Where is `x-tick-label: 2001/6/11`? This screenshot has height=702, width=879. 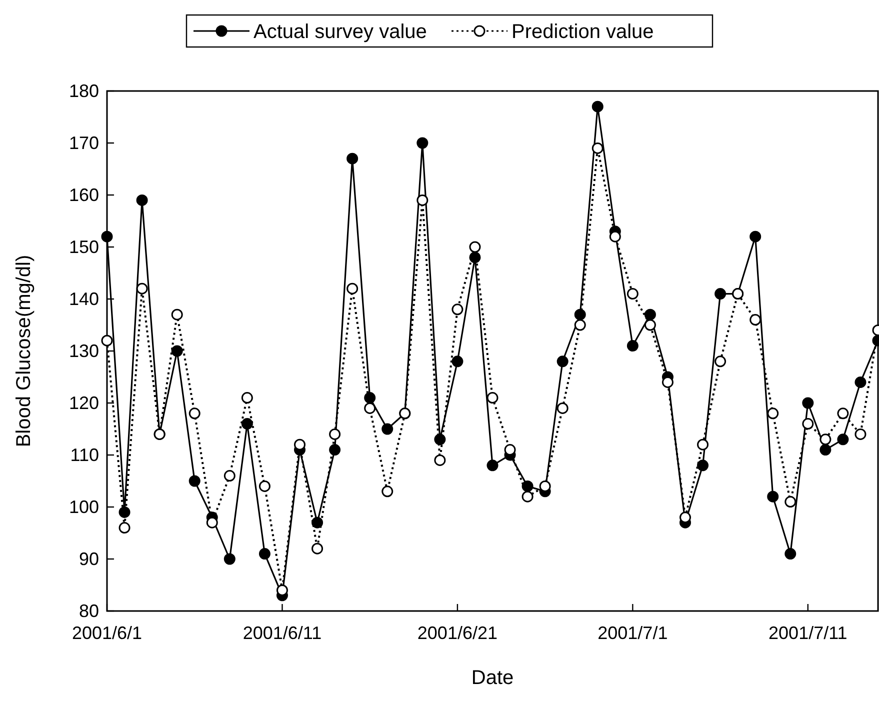
x-tick-label: 2001/6/11 is located at coordinates (282, 633).